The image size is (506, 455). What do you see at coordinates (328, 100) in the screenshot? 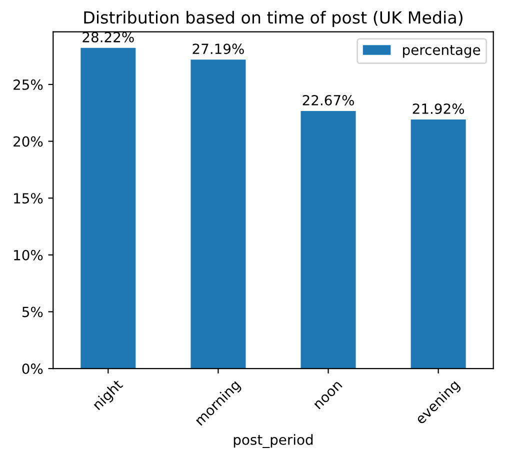
I see `text: 22.67%` at bounding box center [328, 100].